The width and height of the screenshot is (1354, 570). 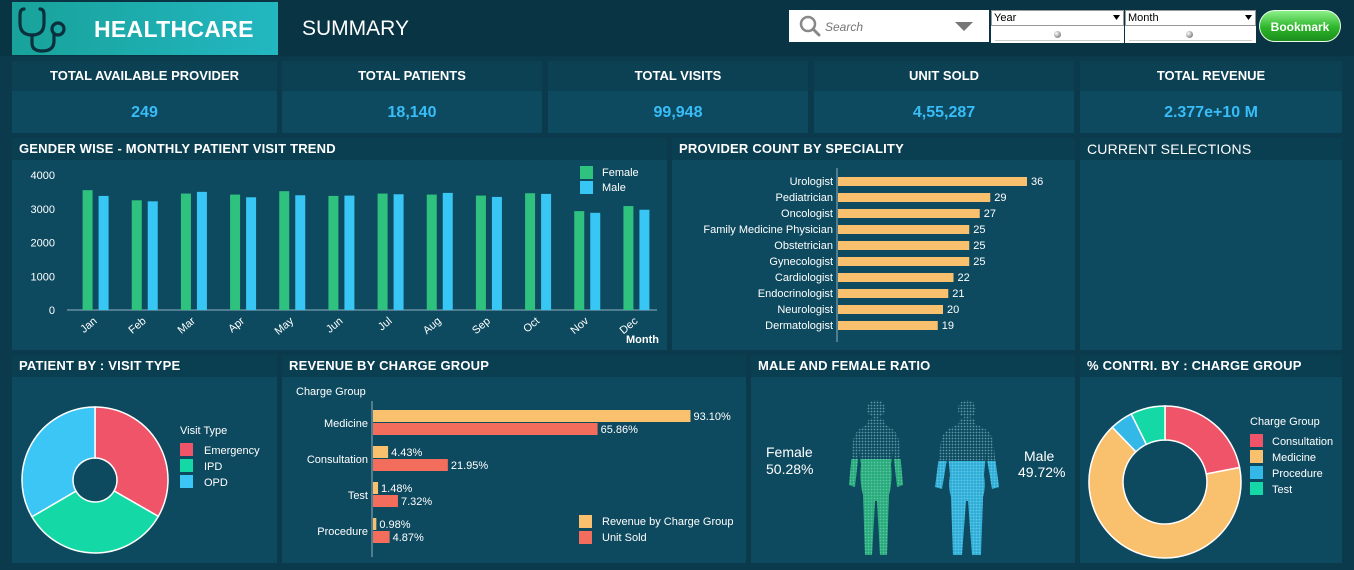 What do you see at coordinates (1300, 26) in the screenshot?
I see `bookmark-button: Bookmark` at bounding box center [1300, 26].